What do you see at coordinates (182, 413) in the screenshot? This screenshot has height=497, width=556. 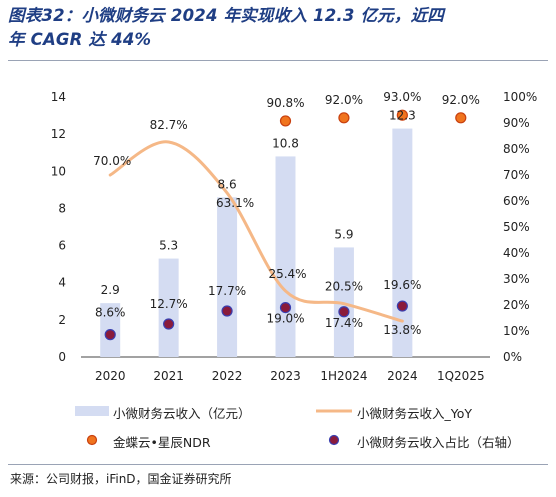 I see `legend-label-revenue: 小微财务云收入（亿元）` at bounding box center [182, 413].